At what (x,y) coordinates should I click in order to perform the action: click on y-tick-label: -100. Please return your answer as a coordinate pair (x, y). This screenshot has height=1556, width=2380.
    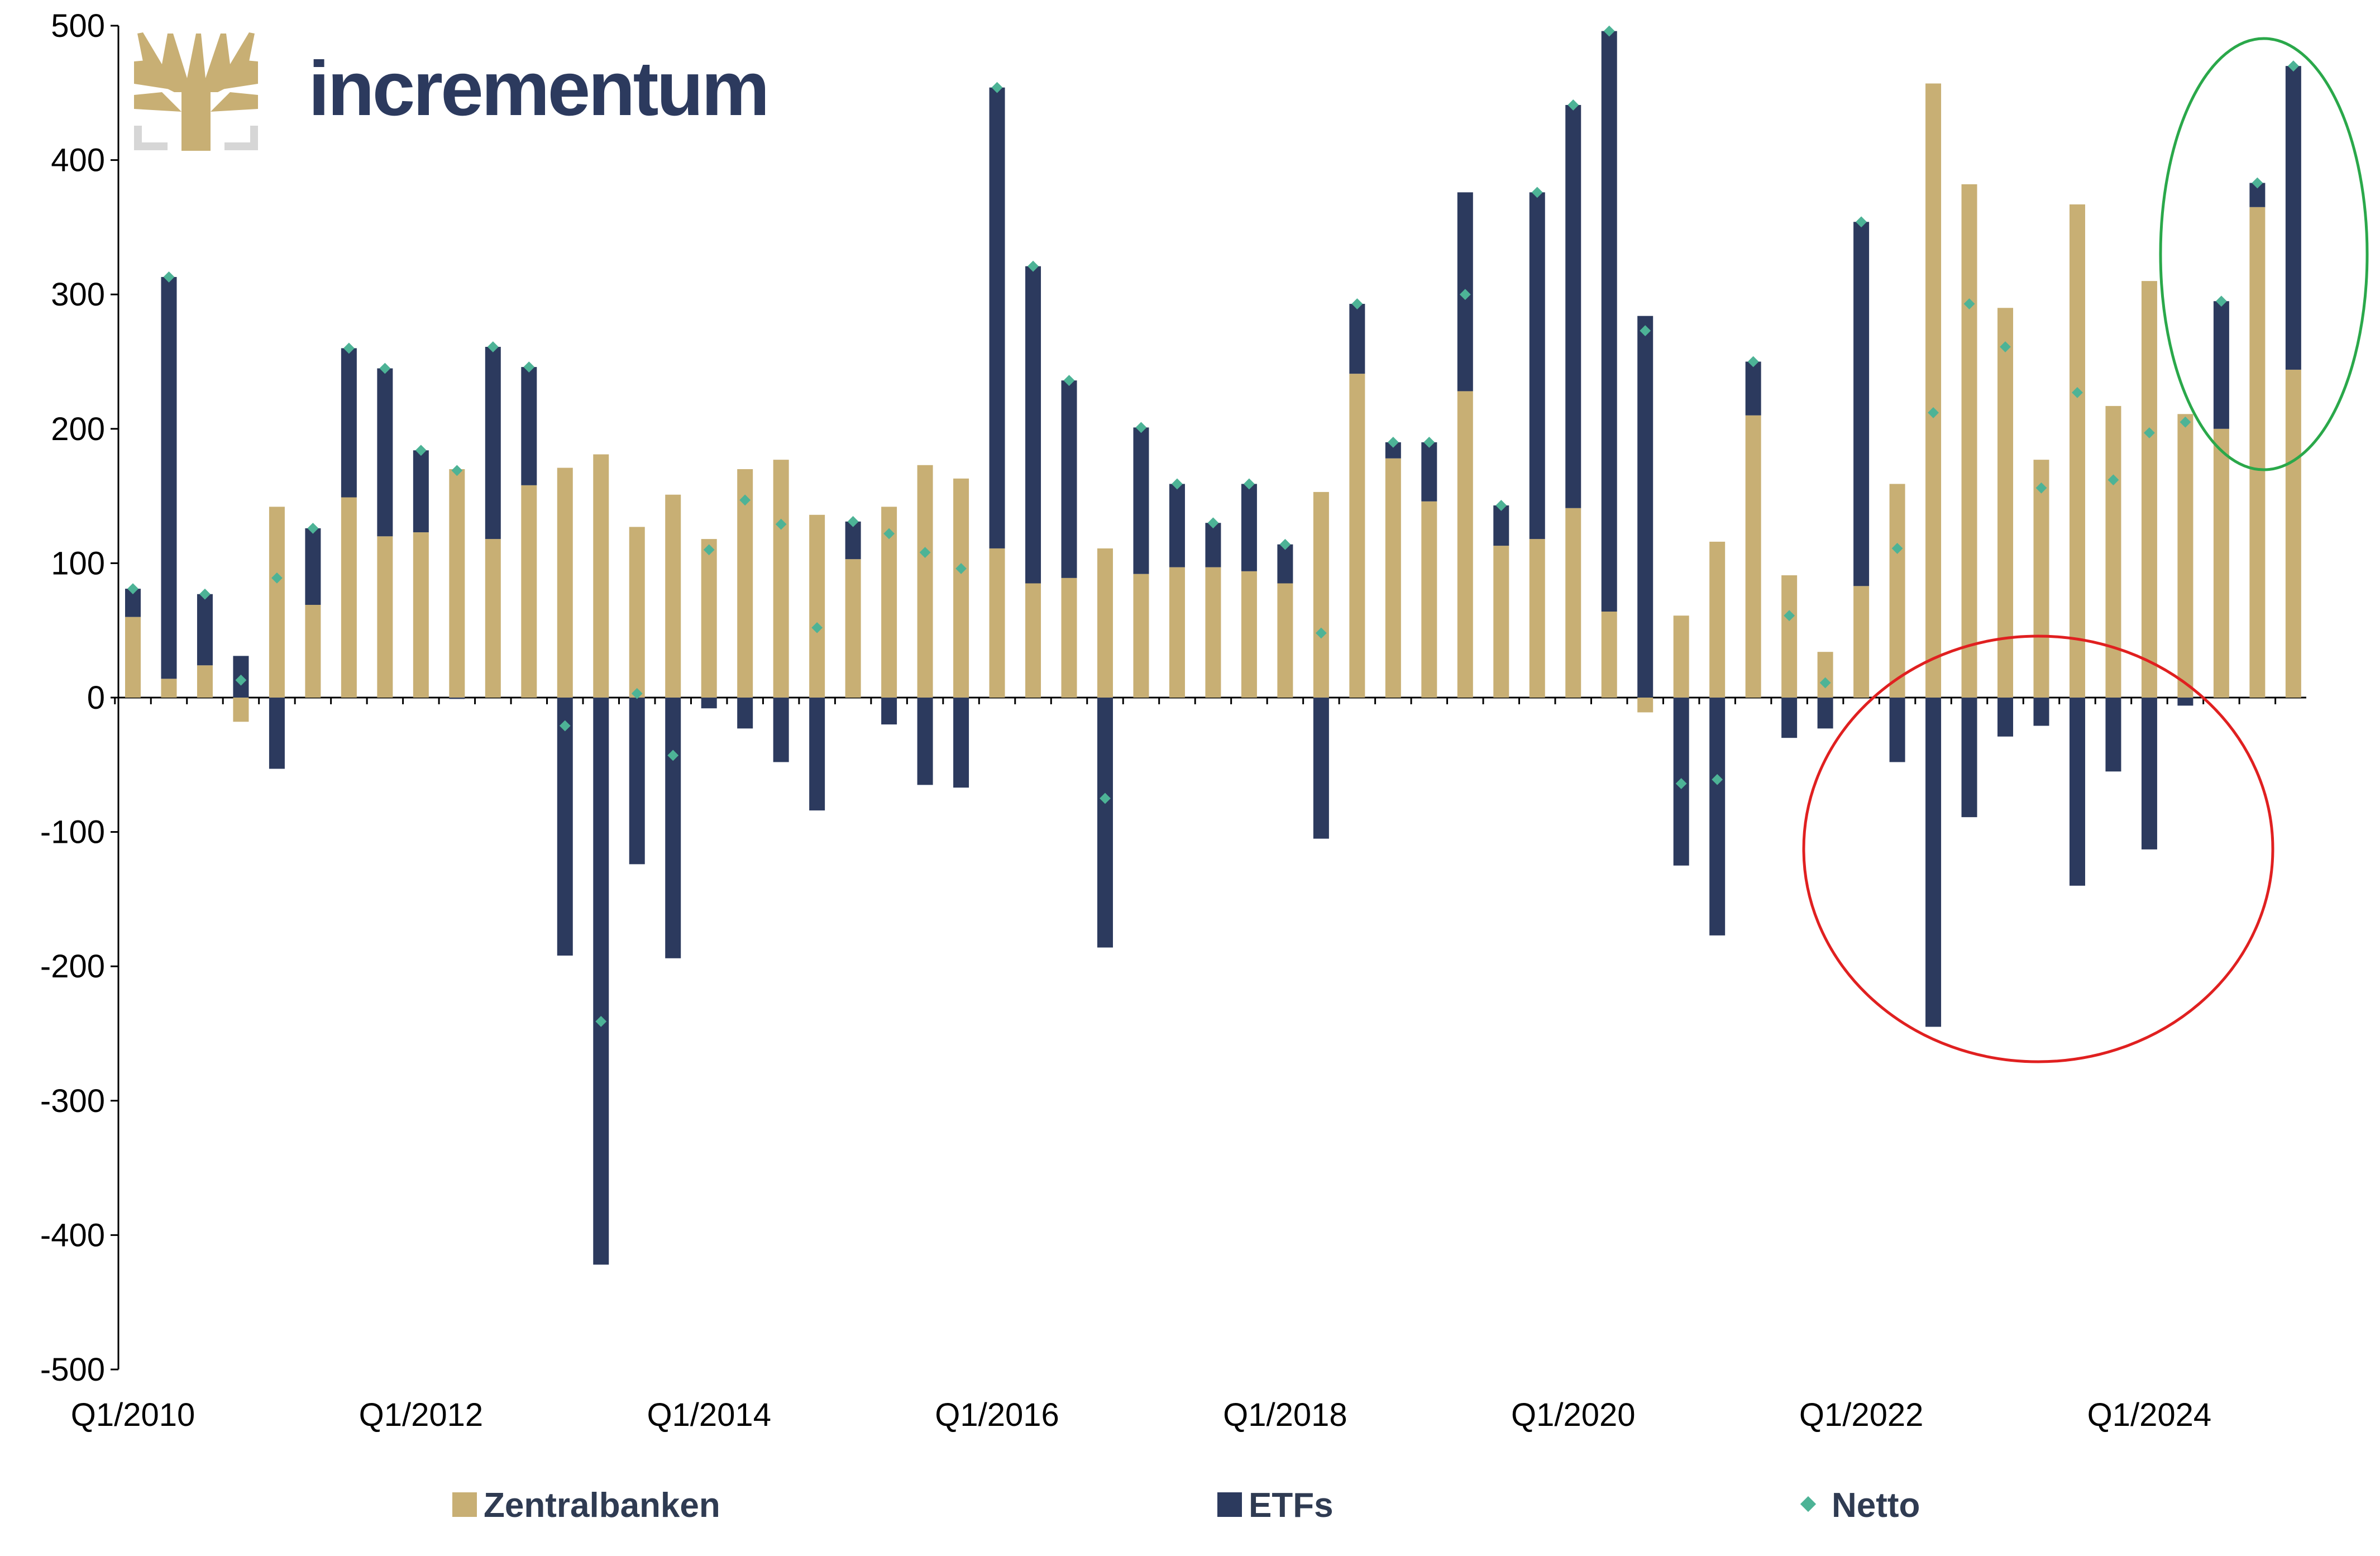
    Looking at the image, I should click on (72, 833).